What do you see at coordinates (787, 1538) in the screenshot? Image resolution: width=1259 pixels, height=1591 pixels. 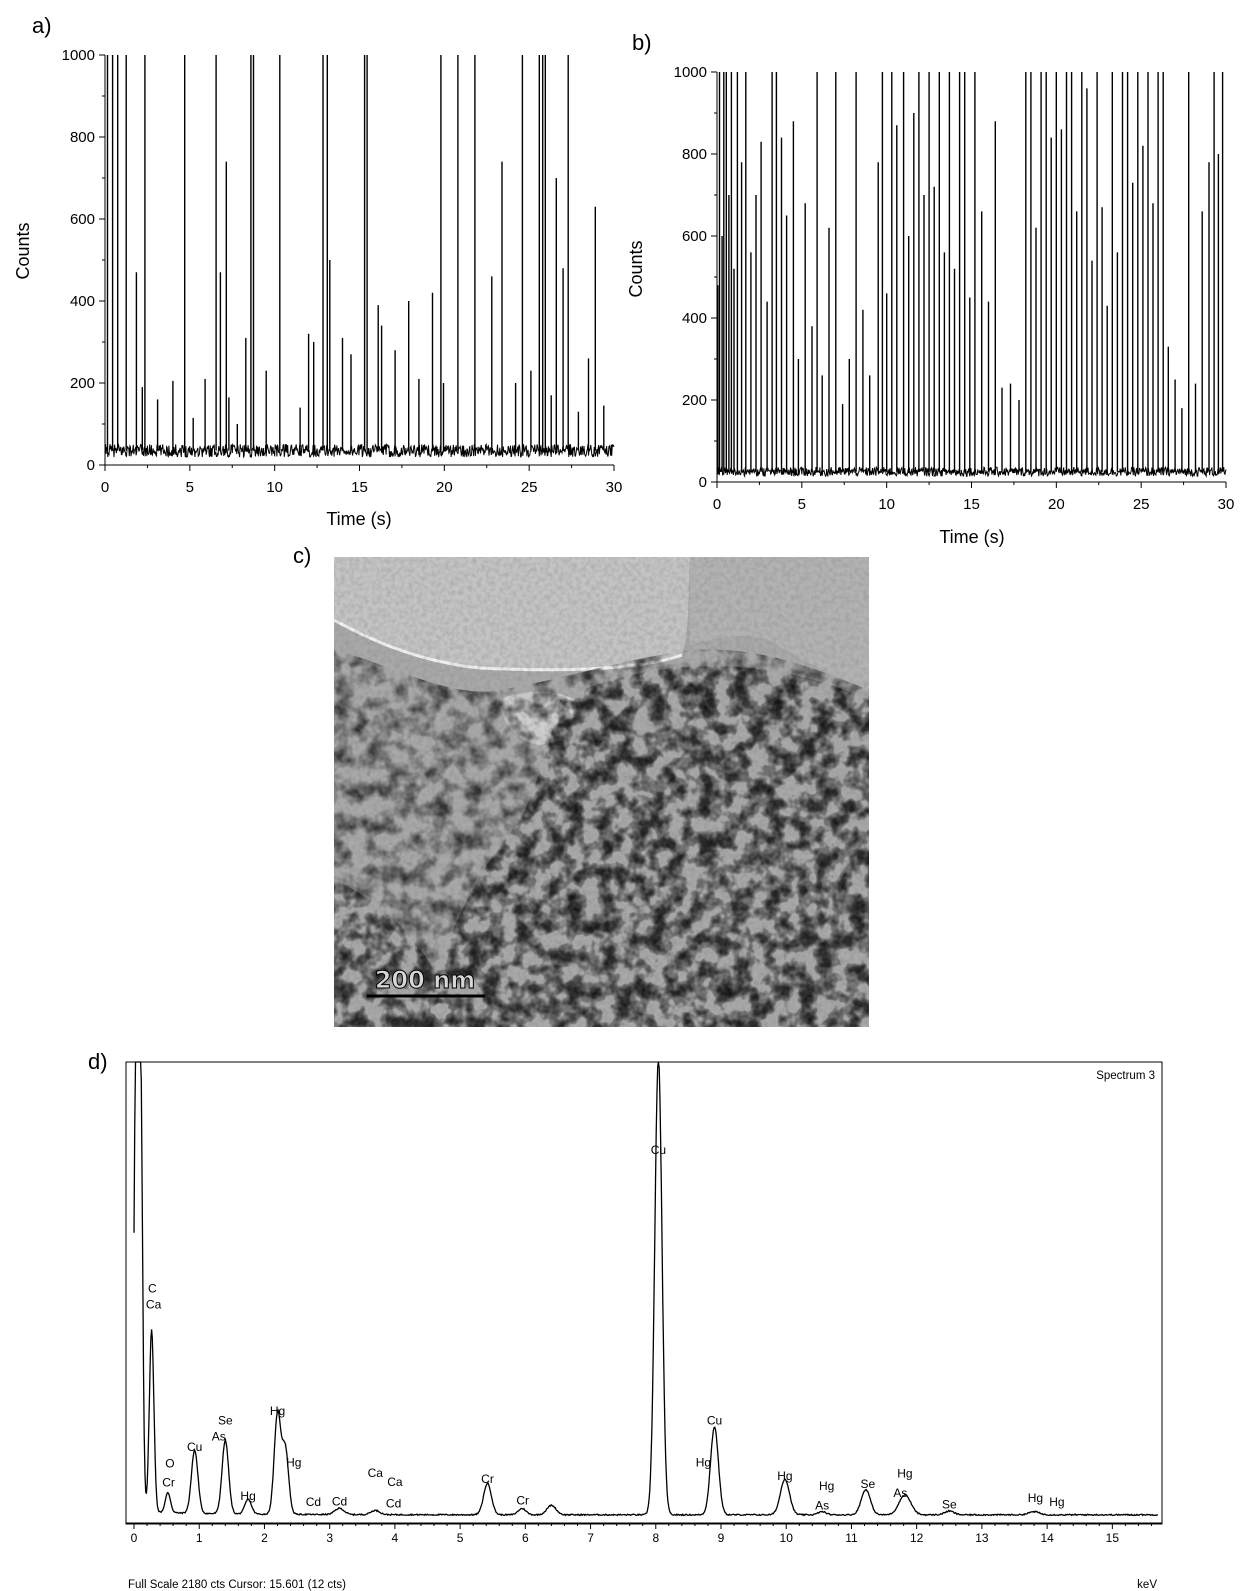 I see `eds-x-tick-label: 10` at bounding box center [787, 1538].